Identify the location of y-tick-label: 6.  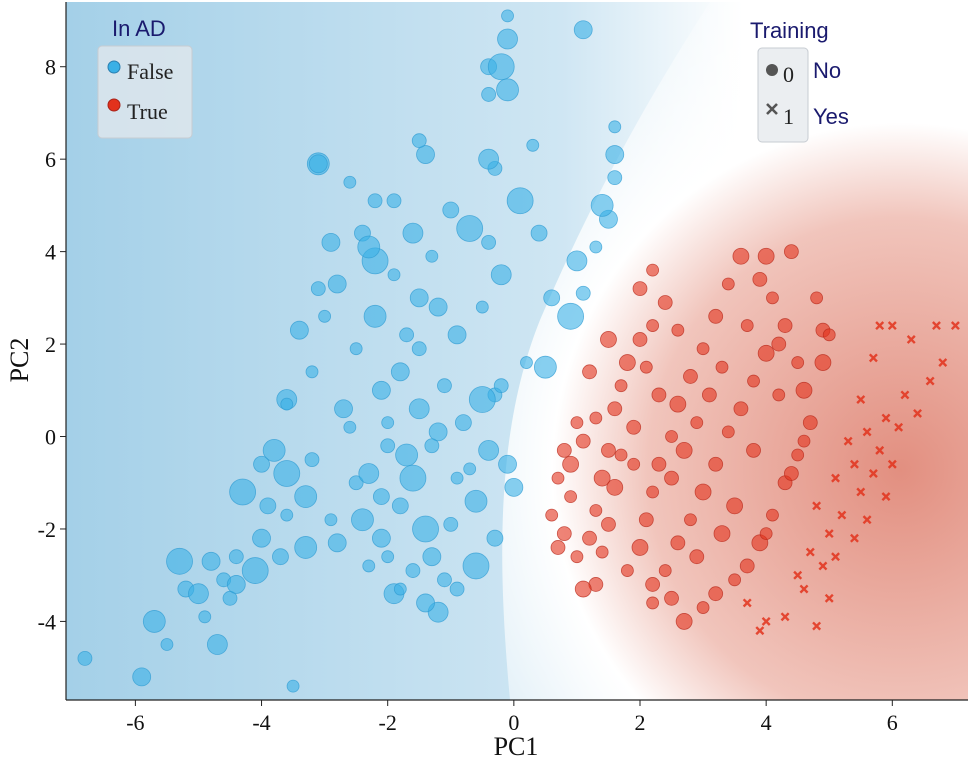
(50, 159).